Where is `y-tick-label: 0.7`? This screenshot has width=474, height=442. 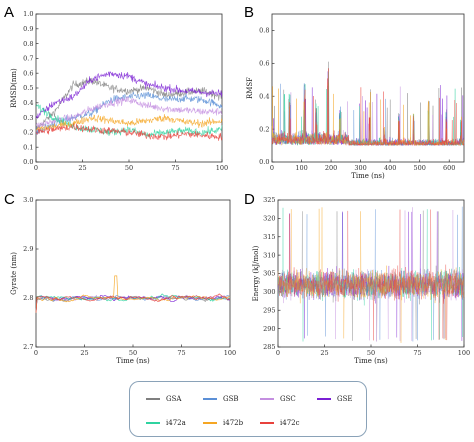
y-tick-label: 0.7 is located at coordinates (28, 59).